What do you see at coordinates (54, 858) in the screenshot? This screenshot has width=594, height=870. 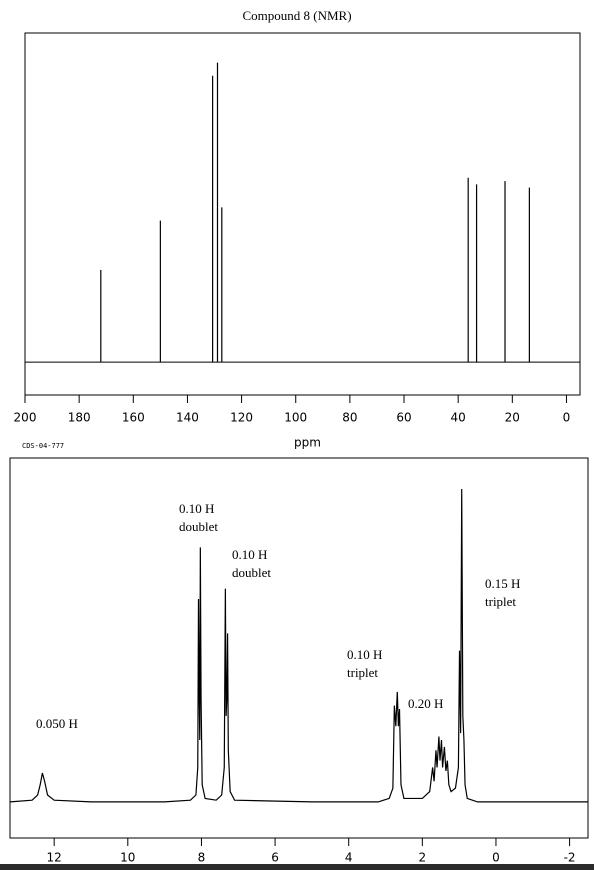 I see `x-tick-label: 12` at bounding box center [54, 858].